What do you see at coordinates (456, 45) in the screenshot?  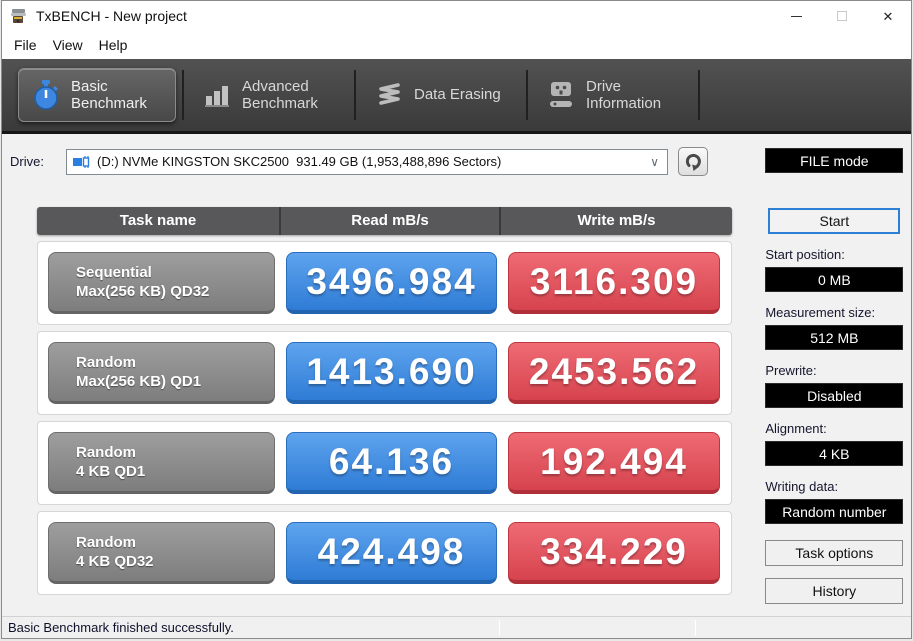 I see `menu-bar: File View Help` at bounding box center [456, 45].